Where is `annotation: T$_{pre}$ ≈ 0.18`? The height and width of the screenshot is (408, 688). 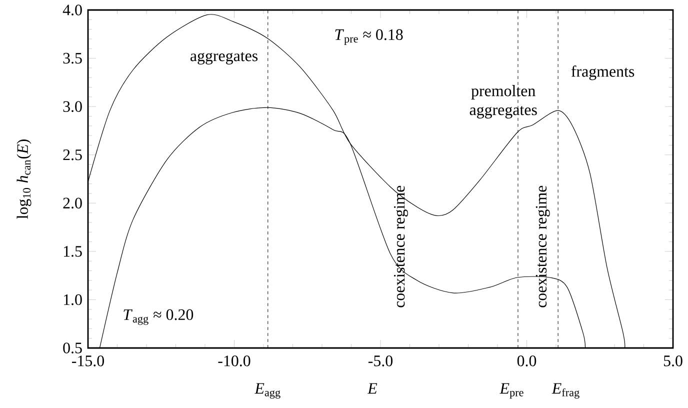
annotation: T$_{pre}$ ≈ 0.18 is located at coordinates (369, 37).